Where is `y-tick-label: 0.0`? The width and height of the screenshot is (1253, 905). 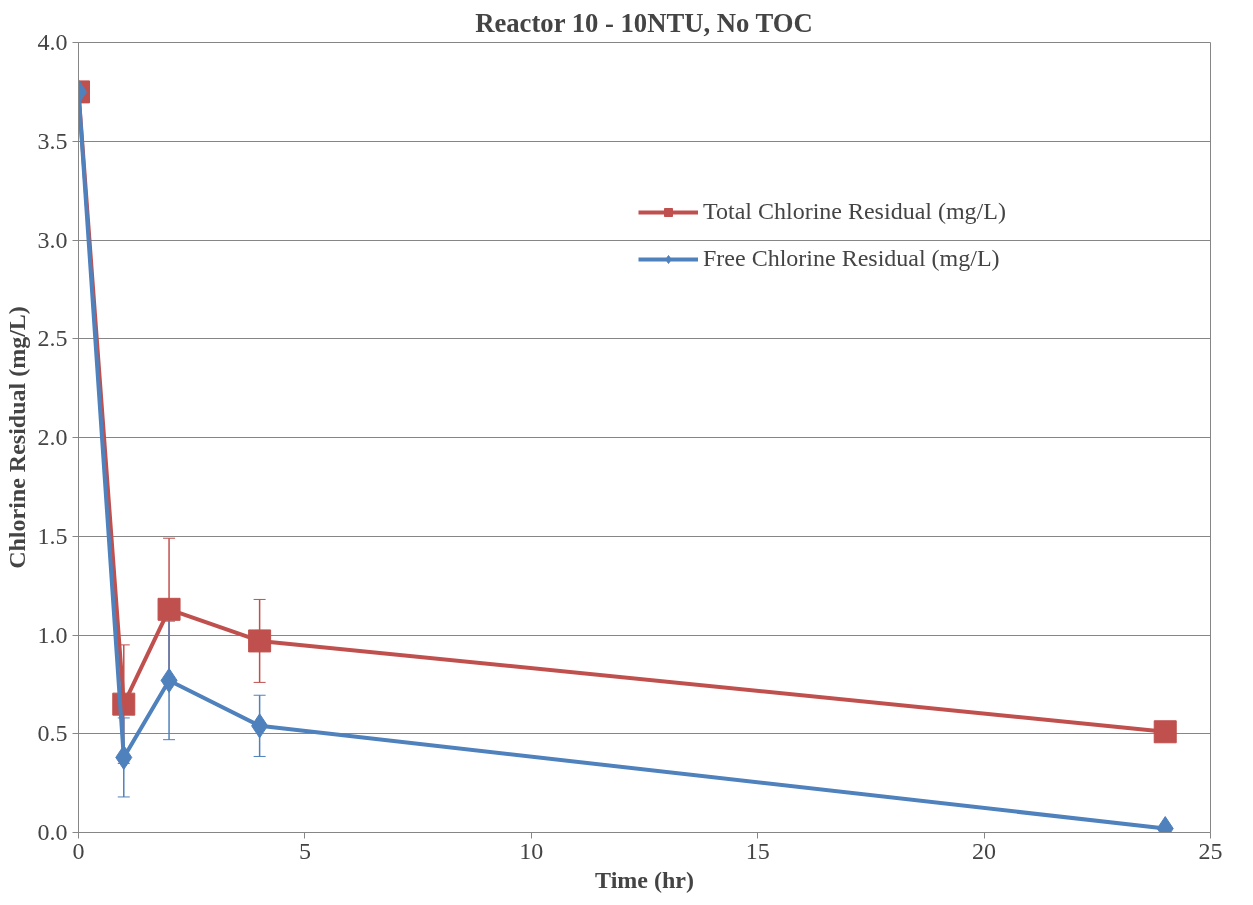 y-tick-label: 0.0 is located at coordinates (52, 832).